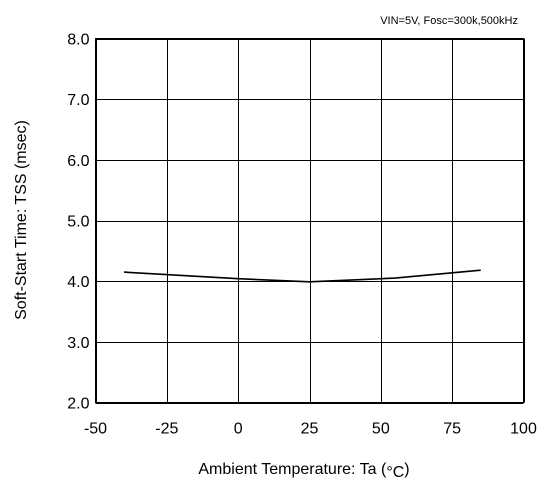  What do you see at coordinates (78, 343) in the screenshot?
I see `y-tick-label: 3.0` at bounding box center [78, 343].